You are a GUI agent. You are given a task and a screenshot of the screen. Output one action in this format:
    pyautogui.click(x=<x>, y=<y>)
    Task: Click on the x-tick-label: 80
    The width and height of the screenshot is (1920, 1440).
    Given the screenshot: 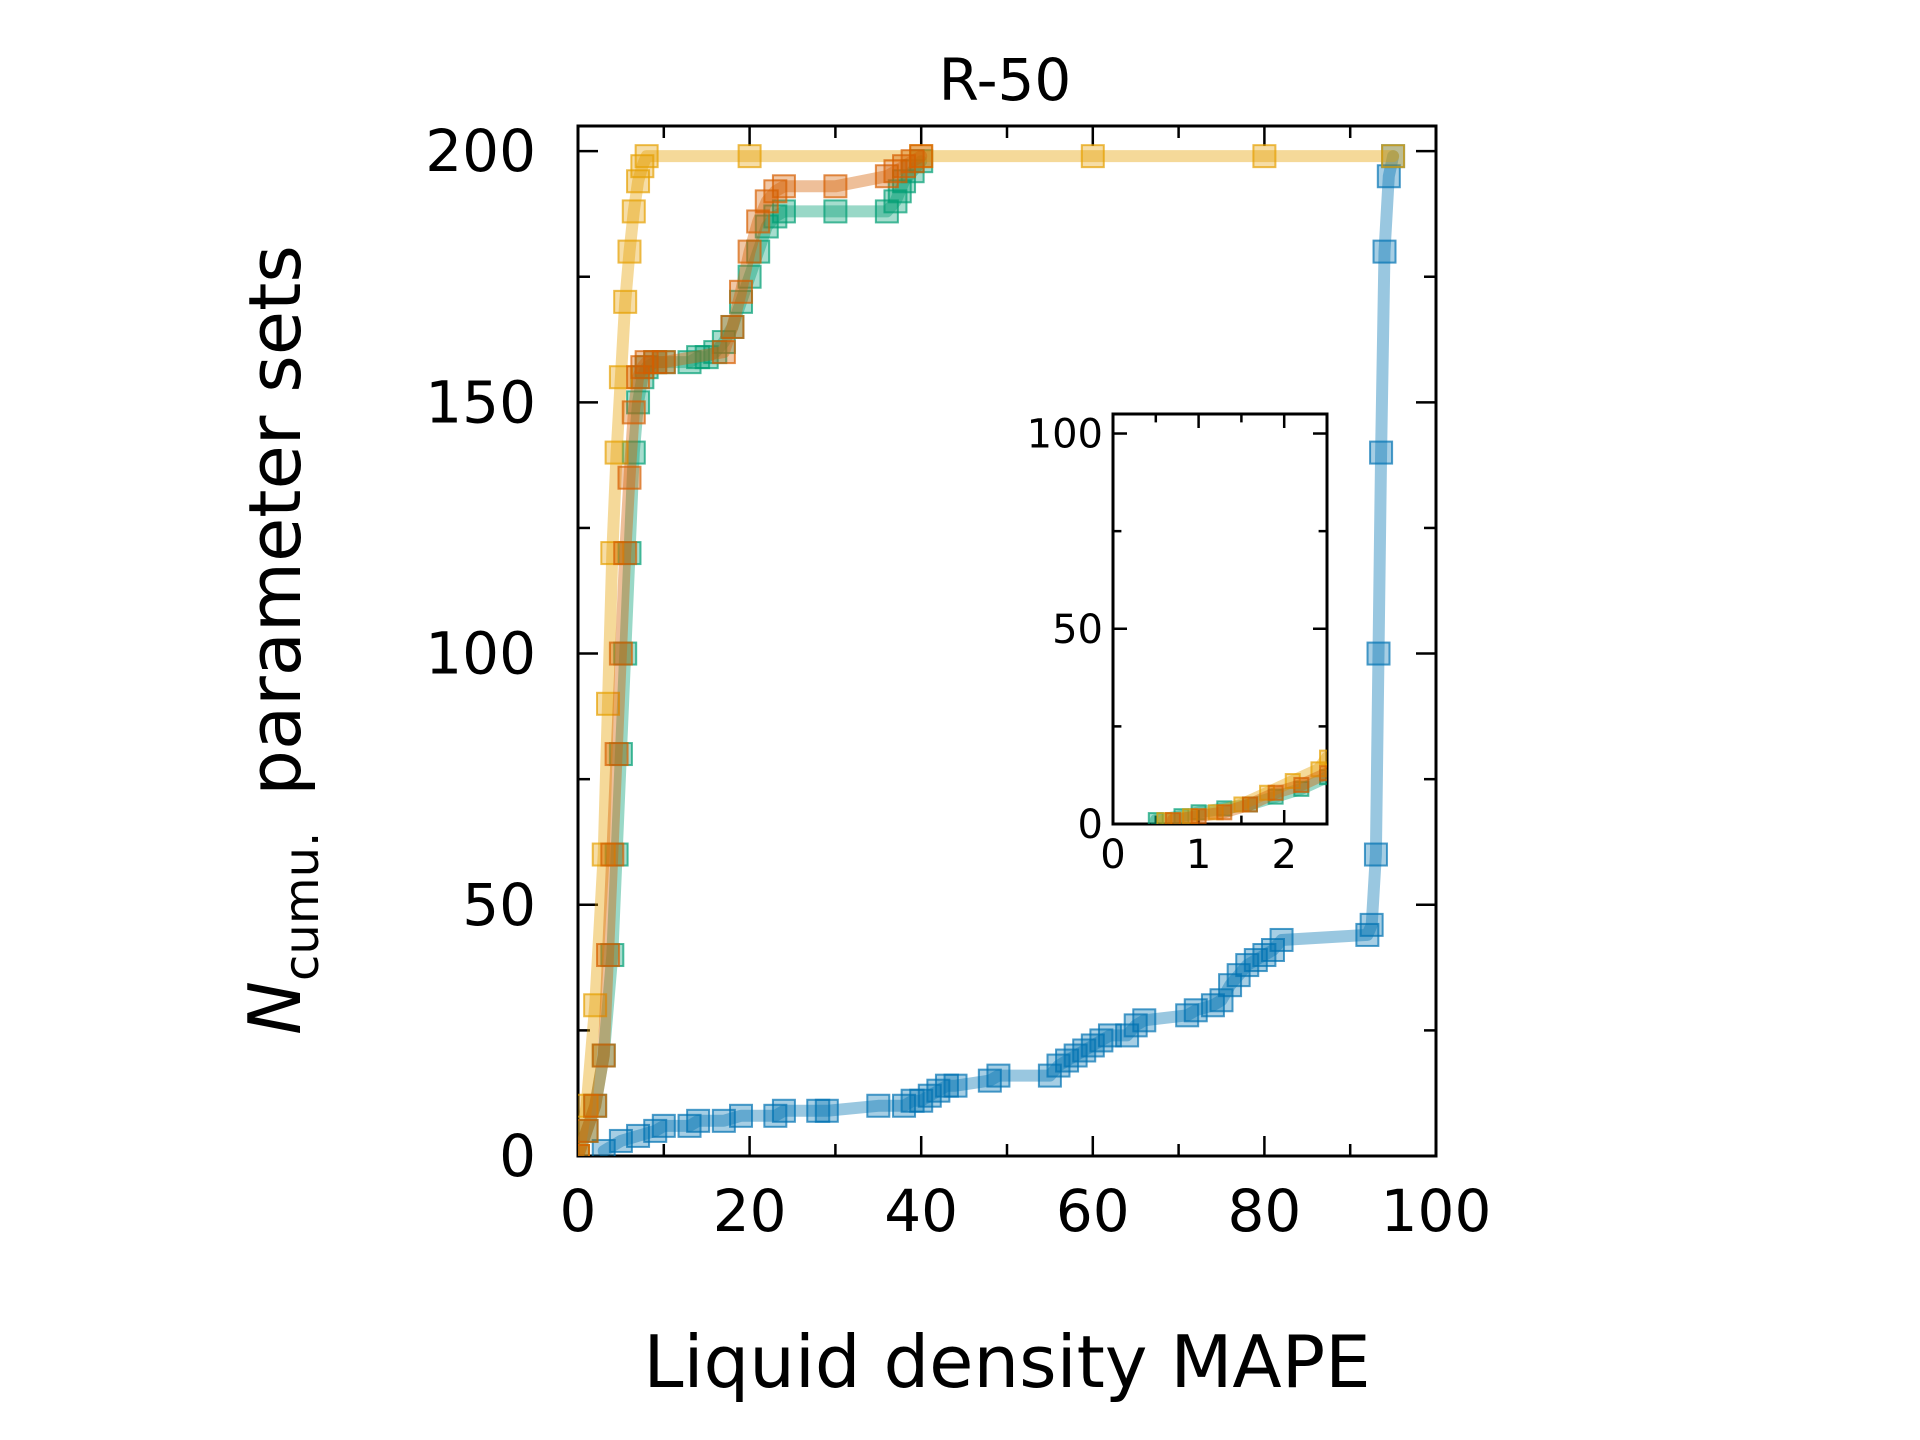 What is the action you would take?
    pyautogui.click(x=1264, y=1211)
    